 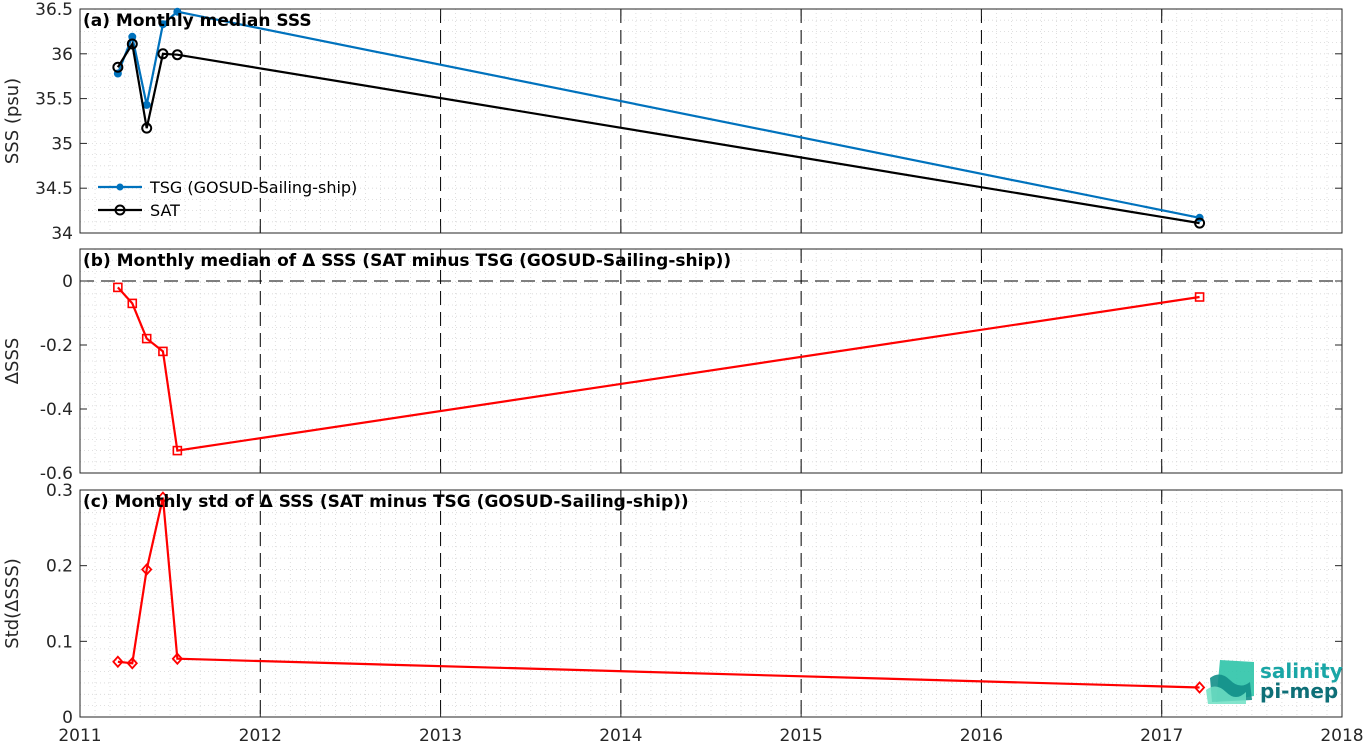 What do you see at coordinates (56, 410) in the screenshot?
I see `y-tick-label: -0.4` at bounding box center [56, 410].